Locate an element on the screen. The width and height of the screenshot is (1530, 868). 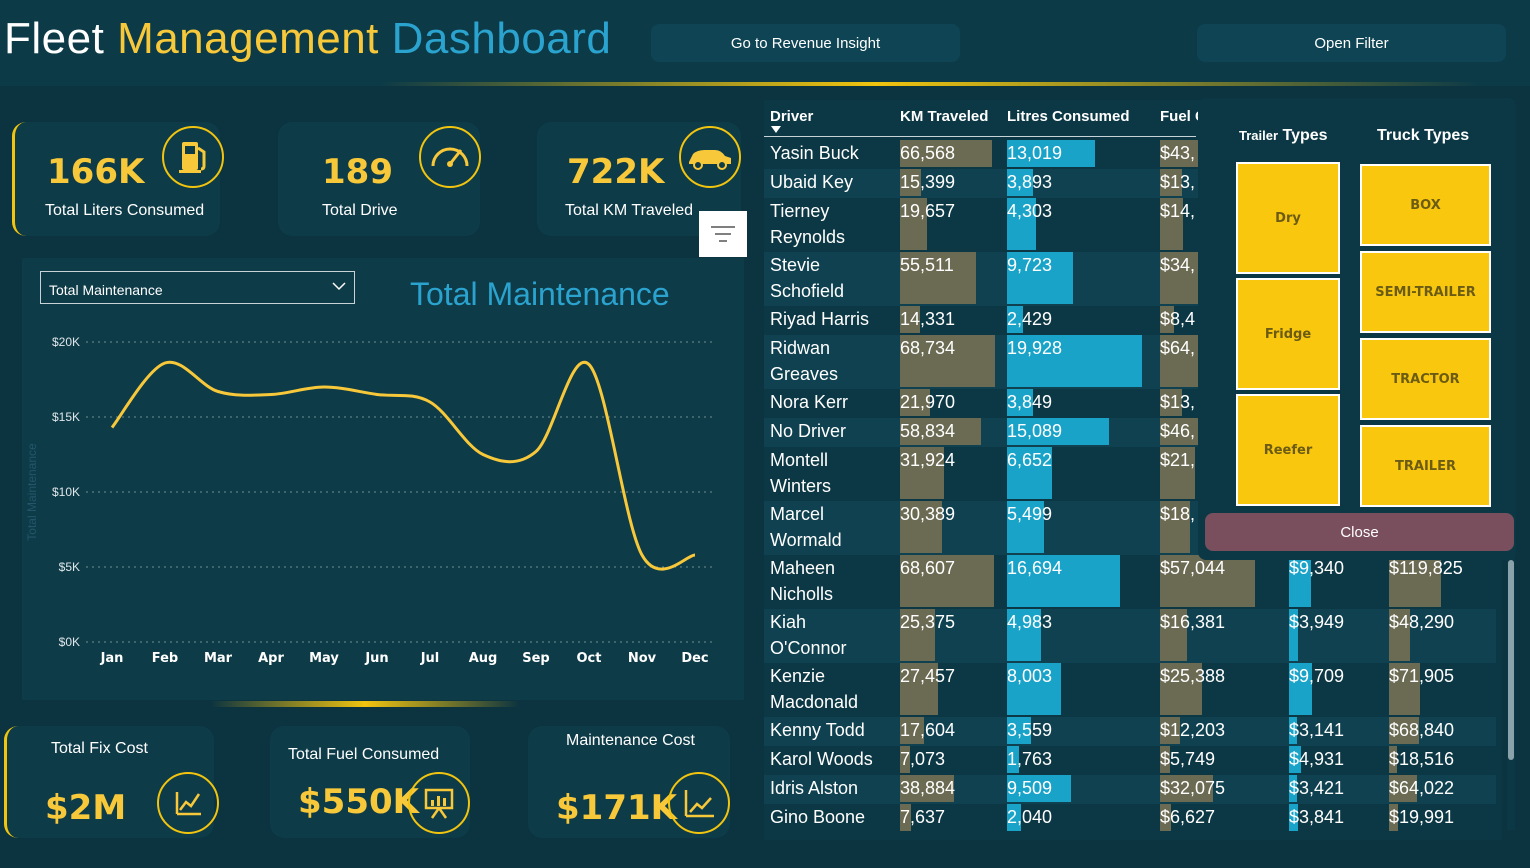
truck-tile-tractor: TRACTOR is located at coordinates (1425, 379).